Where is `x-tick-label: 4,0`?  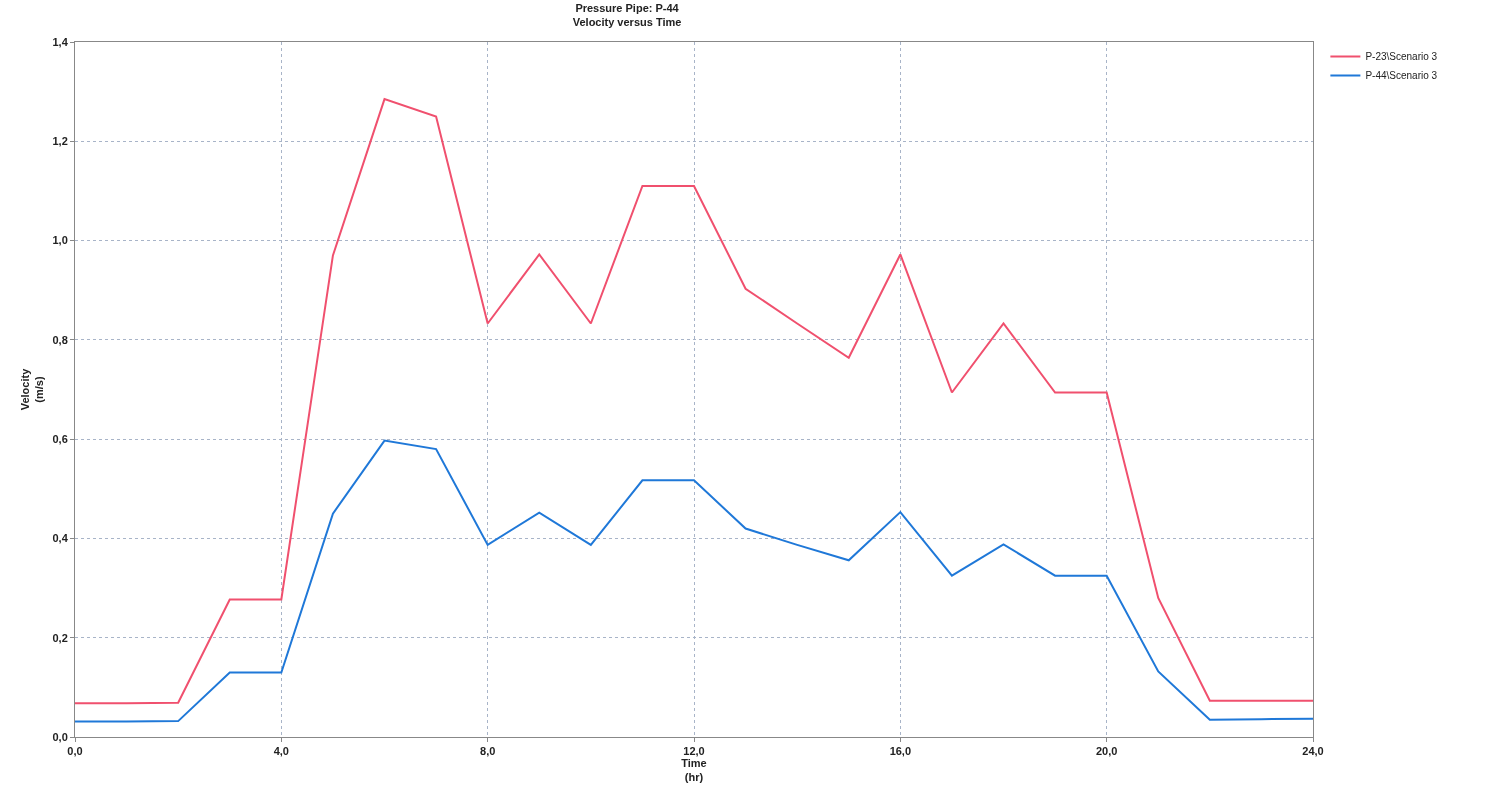 x-tick-label: 4,0 is located at coordinates (281, 751).